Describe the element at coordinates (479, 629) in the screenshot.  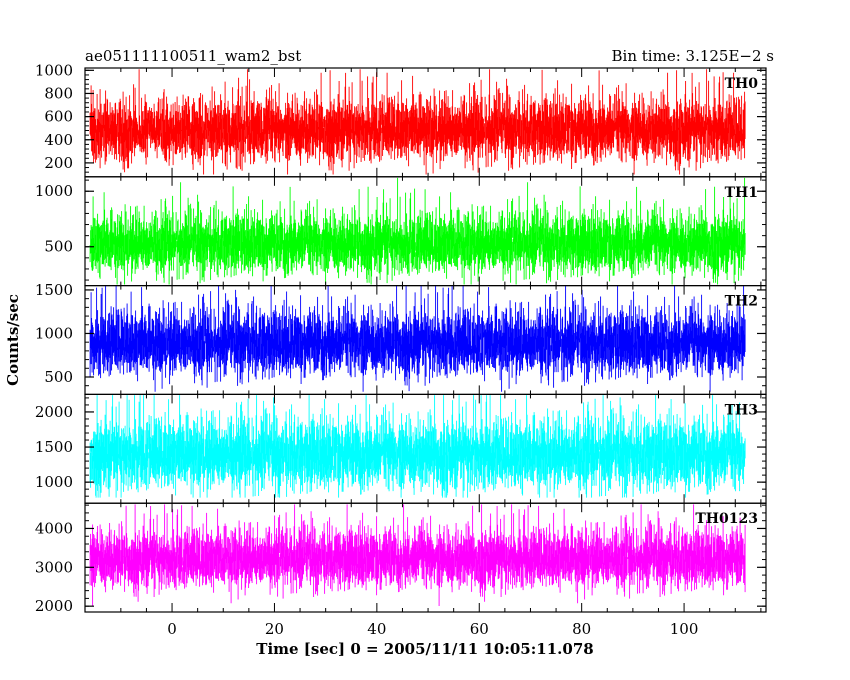
I see `x-tick-label: 60` at that location.